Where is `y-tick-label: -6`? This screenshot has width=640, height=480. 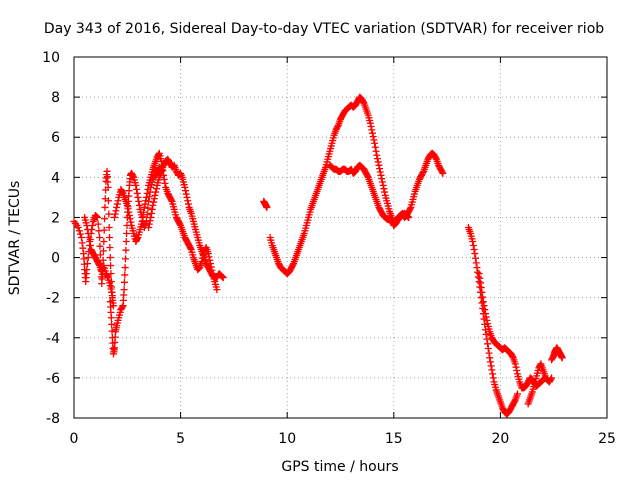 y-tick-label: -6 is located at coordinates (53, 379).